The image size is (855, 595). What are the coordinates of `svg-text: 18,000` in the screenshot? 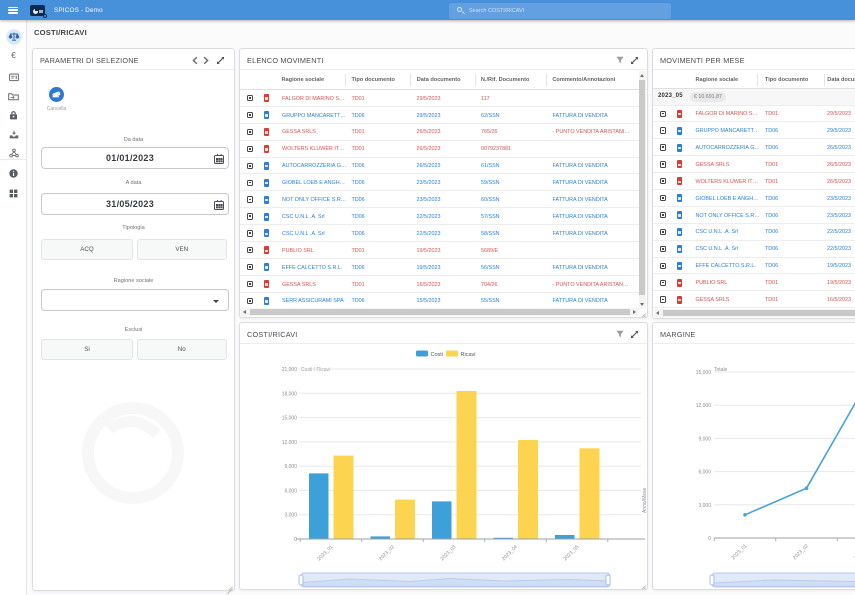 It's located at (290, 394).